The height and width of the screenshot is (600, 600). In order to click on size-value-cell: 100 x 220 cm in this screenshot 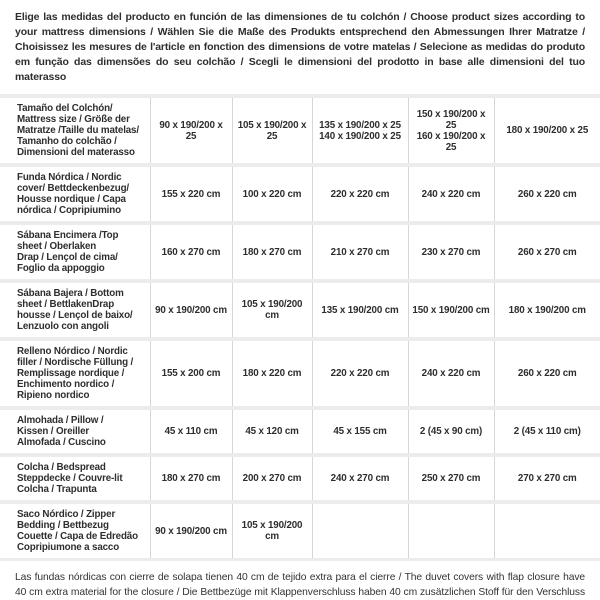, I will do `click(271, 194)`.